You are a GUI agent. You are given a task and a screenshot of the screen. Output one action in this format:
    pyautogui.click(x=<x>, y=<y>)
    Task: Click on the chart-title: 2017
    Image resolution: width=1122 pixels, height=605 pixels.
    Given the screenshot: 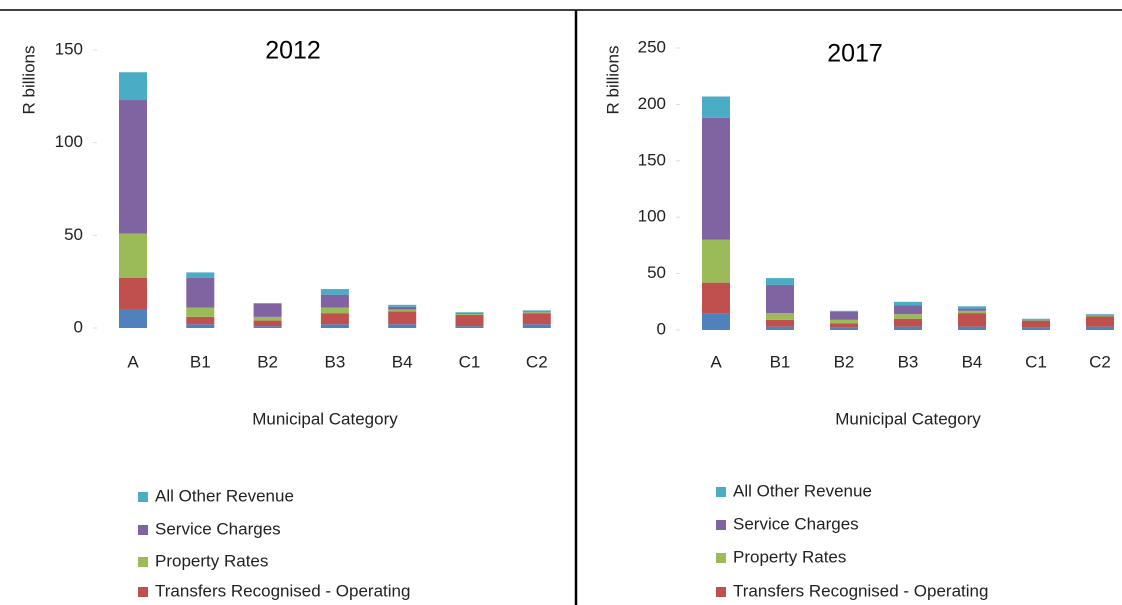 What is the action you would take?
    pyautogui.click(x=855, y=54)
    